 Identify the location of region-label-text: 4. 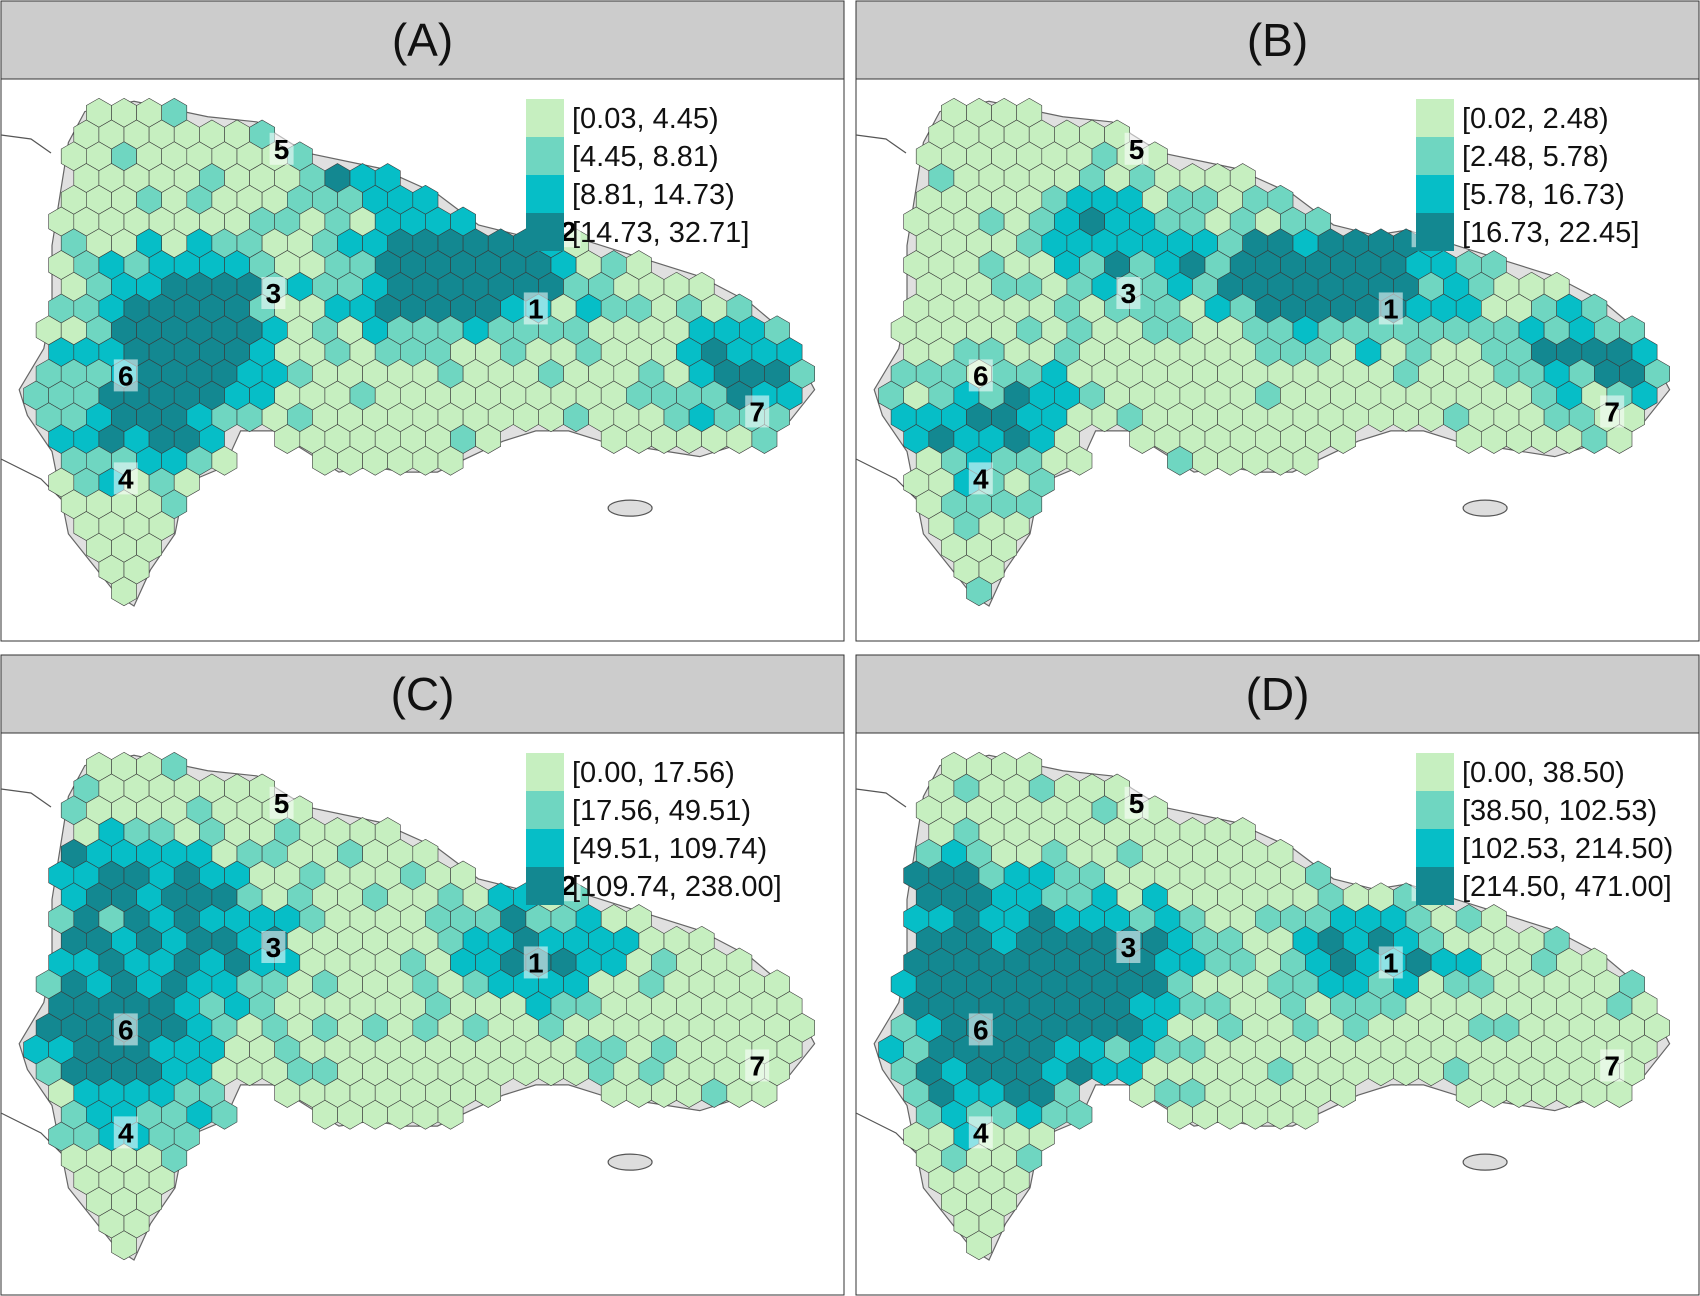
(126, 1132).